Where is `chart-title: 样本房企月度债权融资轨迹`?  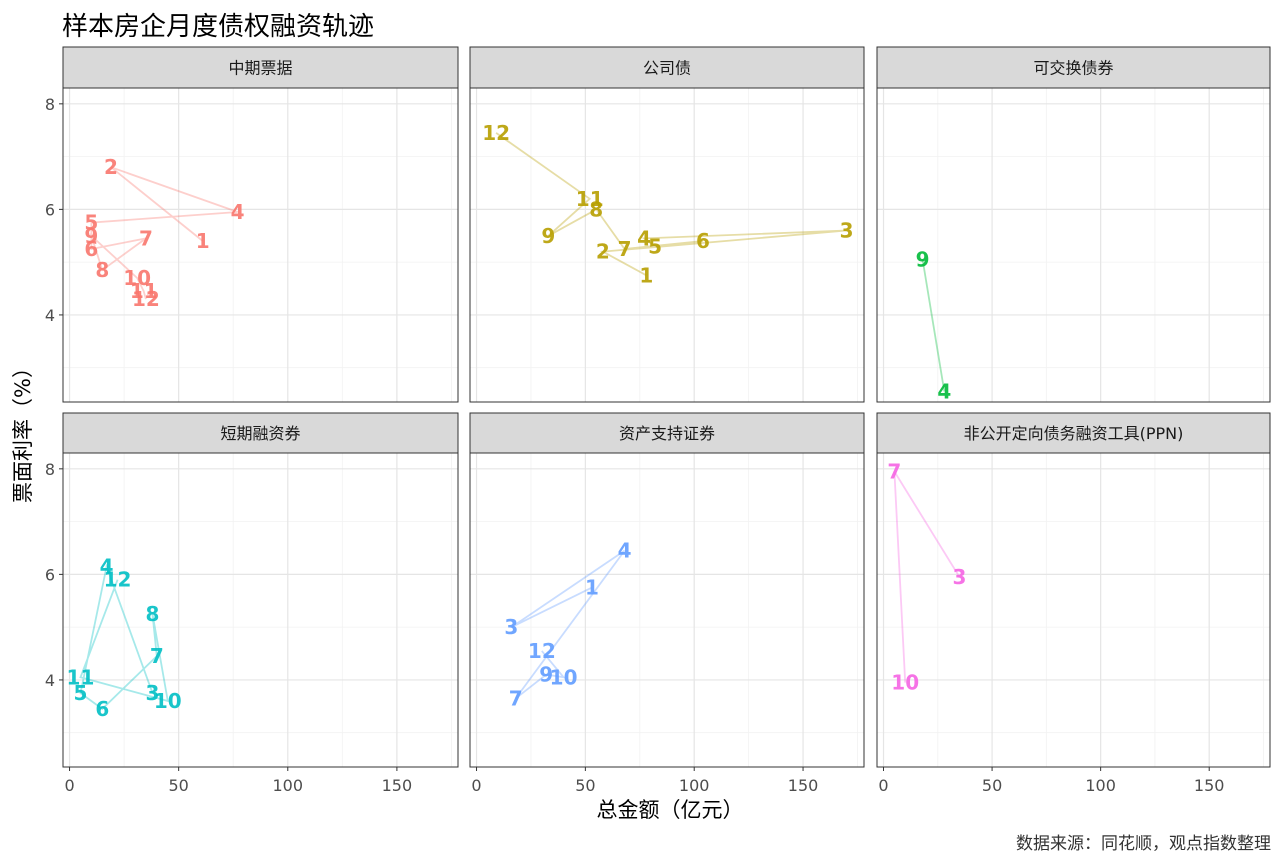 chart-title: 样本房企月度债权融资轨迹 is located at coordinates (218, 27).